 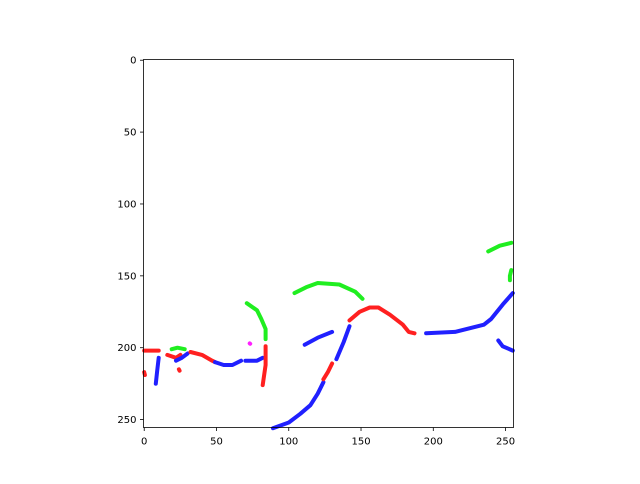 What do you see at coordinates (126, 420) in the screenshot?
I see `y-tick-label: 250` at bounding box center [126, 420].